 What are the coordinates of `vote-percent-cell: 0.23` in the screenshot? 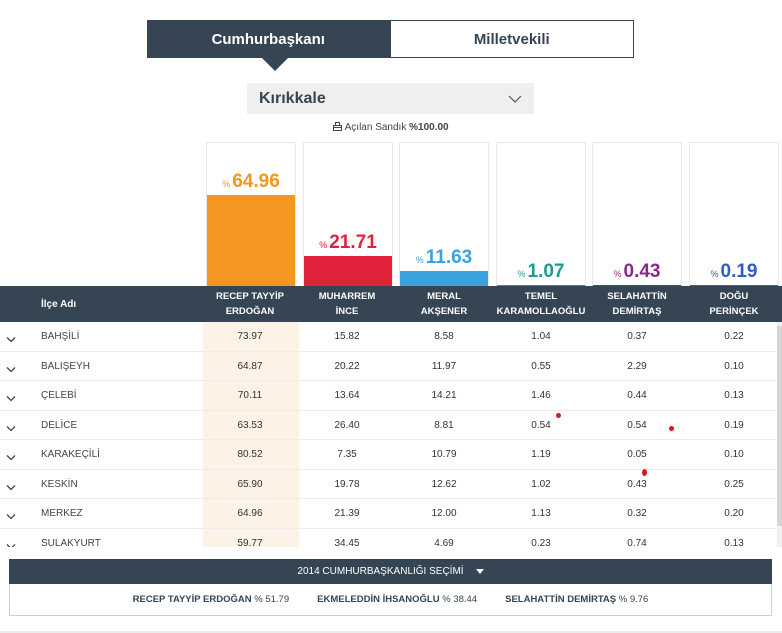 It's located at (541, 542).